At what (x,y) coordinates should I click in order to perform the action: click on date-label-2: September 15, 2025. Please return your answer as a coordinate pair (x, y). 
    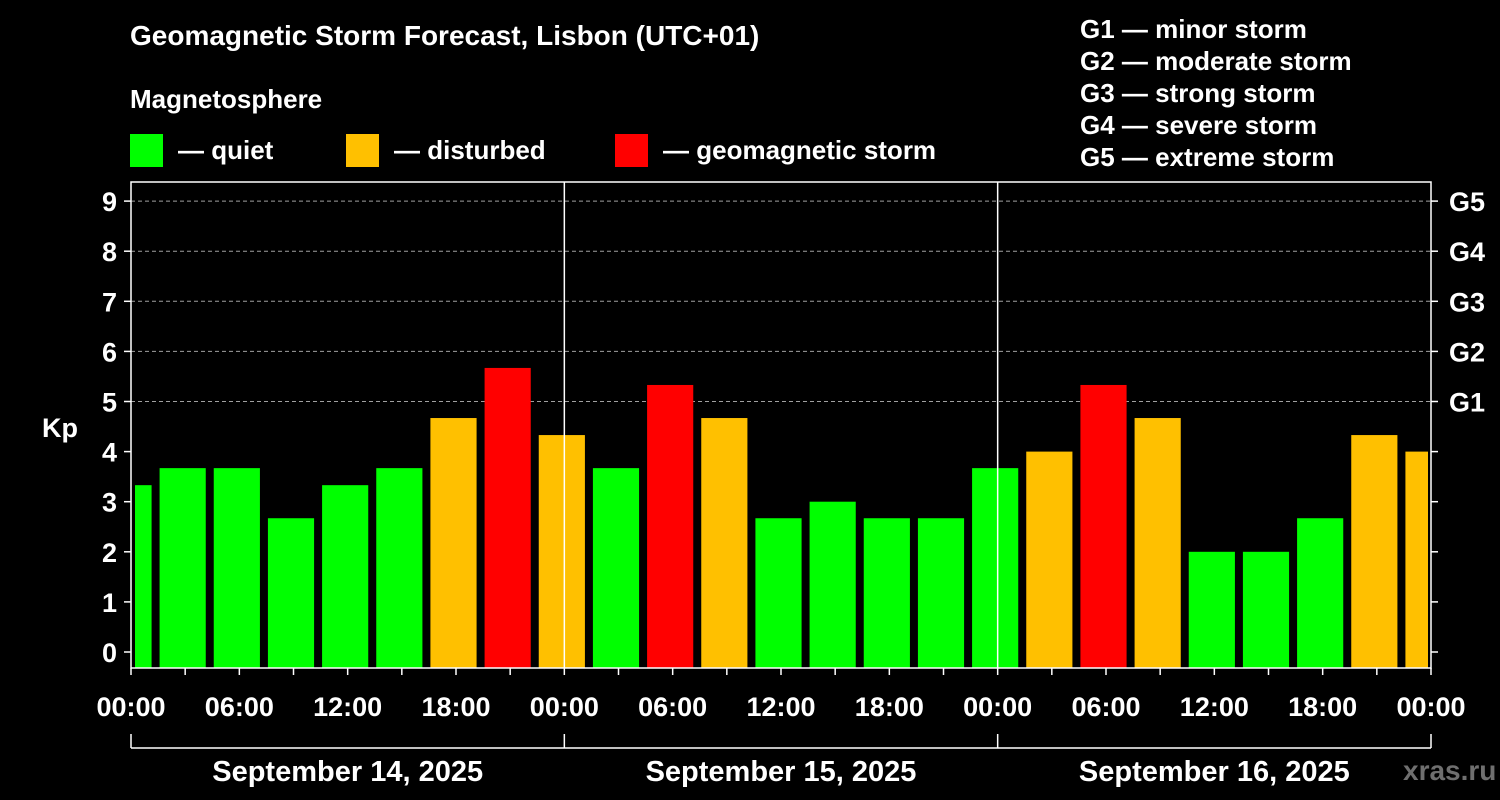
    Looking at the image, I should click on (781, 772).